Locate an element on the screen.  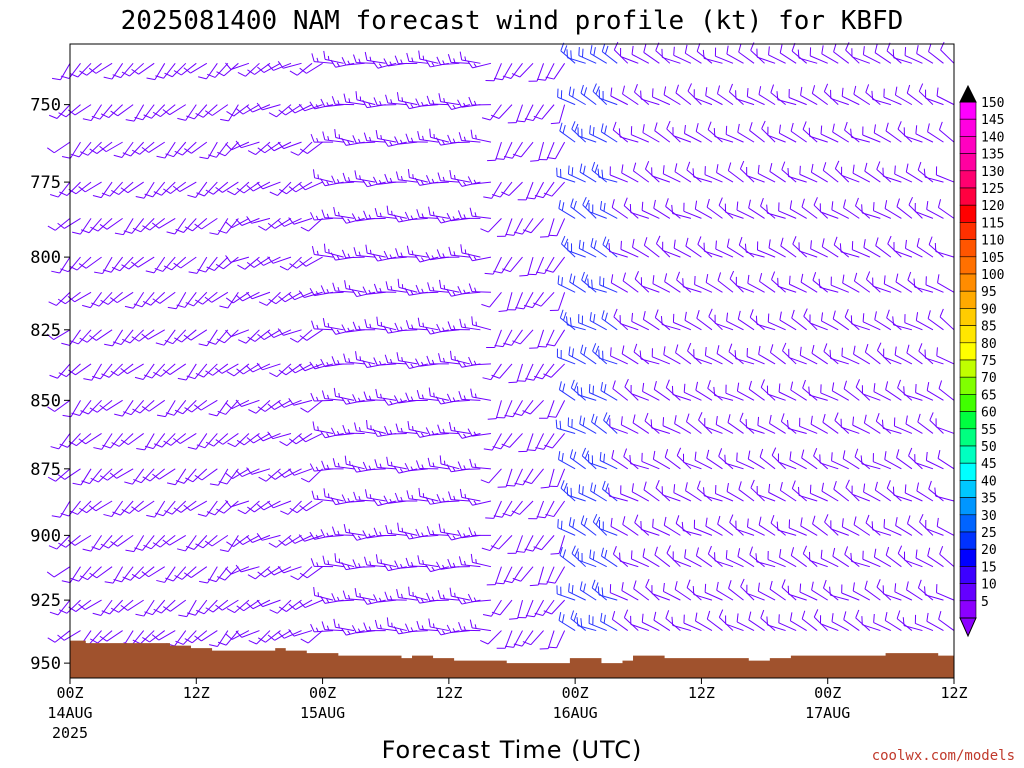
colorbar-label: 115 is located at coordinates (992, 223).